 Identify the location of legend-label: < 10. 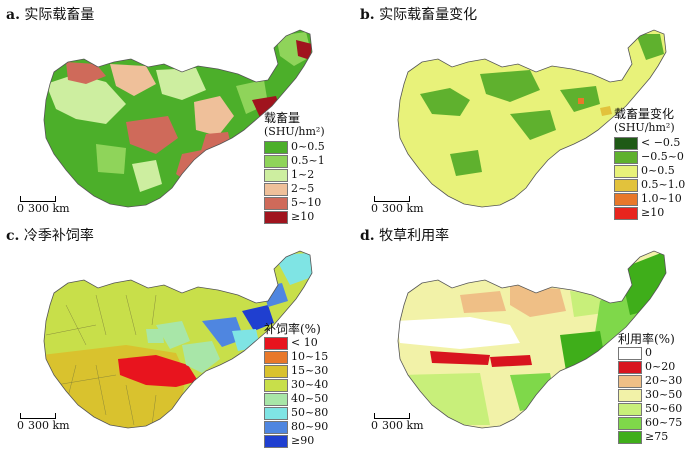
(304, 343).